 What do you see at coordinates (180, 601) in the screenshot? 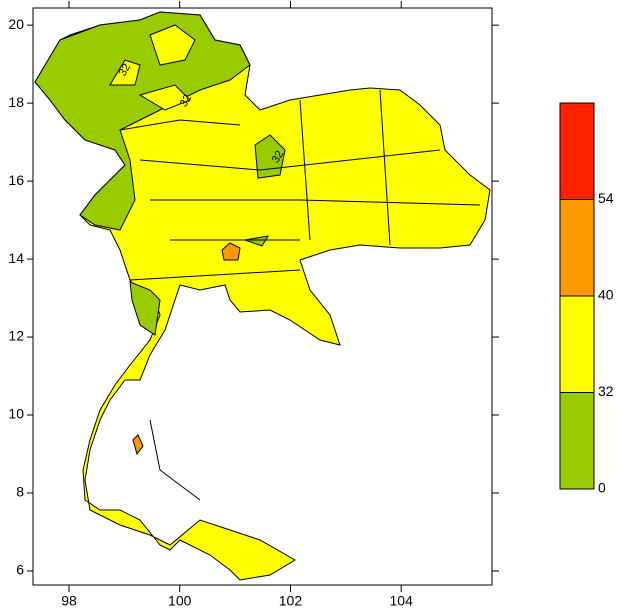
I see `x-tick-label: 100` at bounding box center [180, 601].